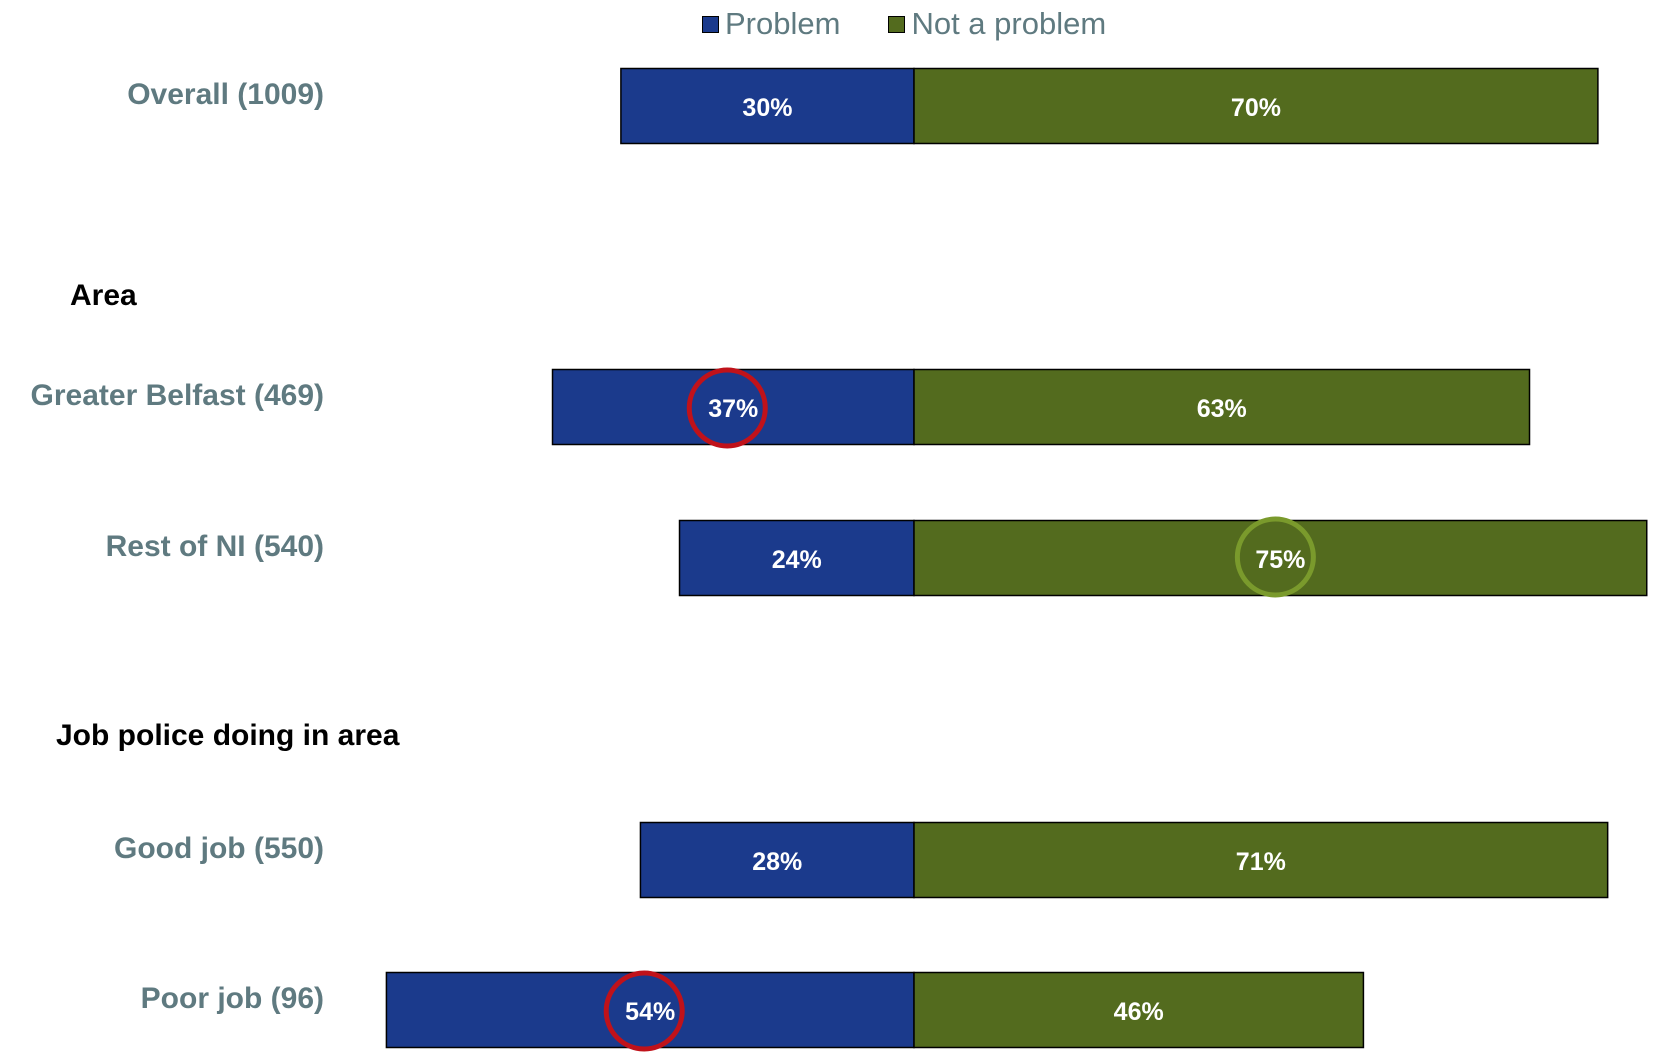 The width and height of the screenshot is (1653, 1053). I want to click on data-label-not-a-problem-overall: 70%, so click(1256, 108).